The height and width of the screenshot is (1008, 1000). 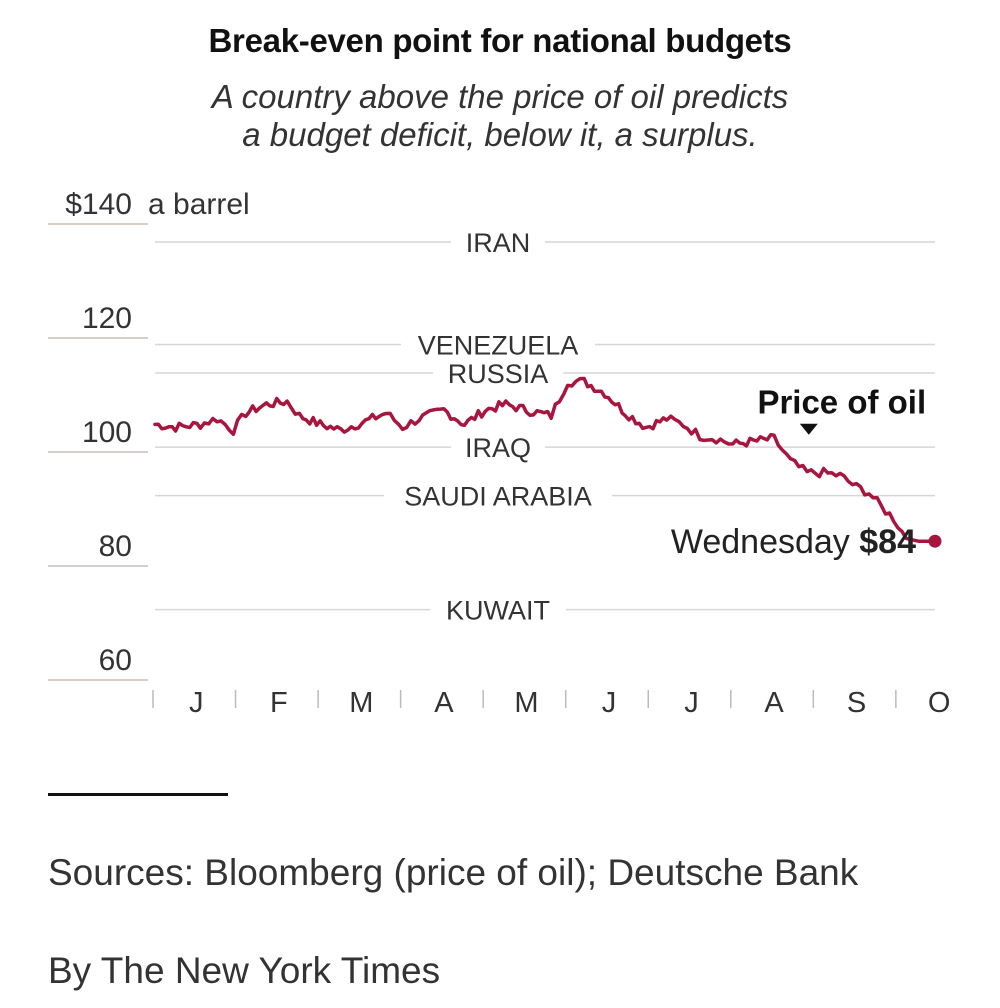 What do you see at coordinates (107, 432) in the screenshot?
I see `y-tick-label: 100` at bounding box center [107, 432].